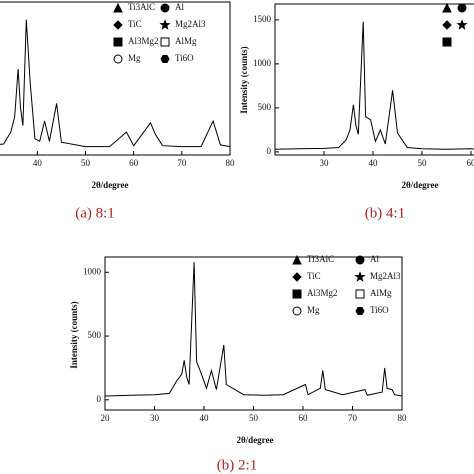 The height and width of the screenshot is (474, 474). I want to click on x-tick-label: 20, so click(106, 418).